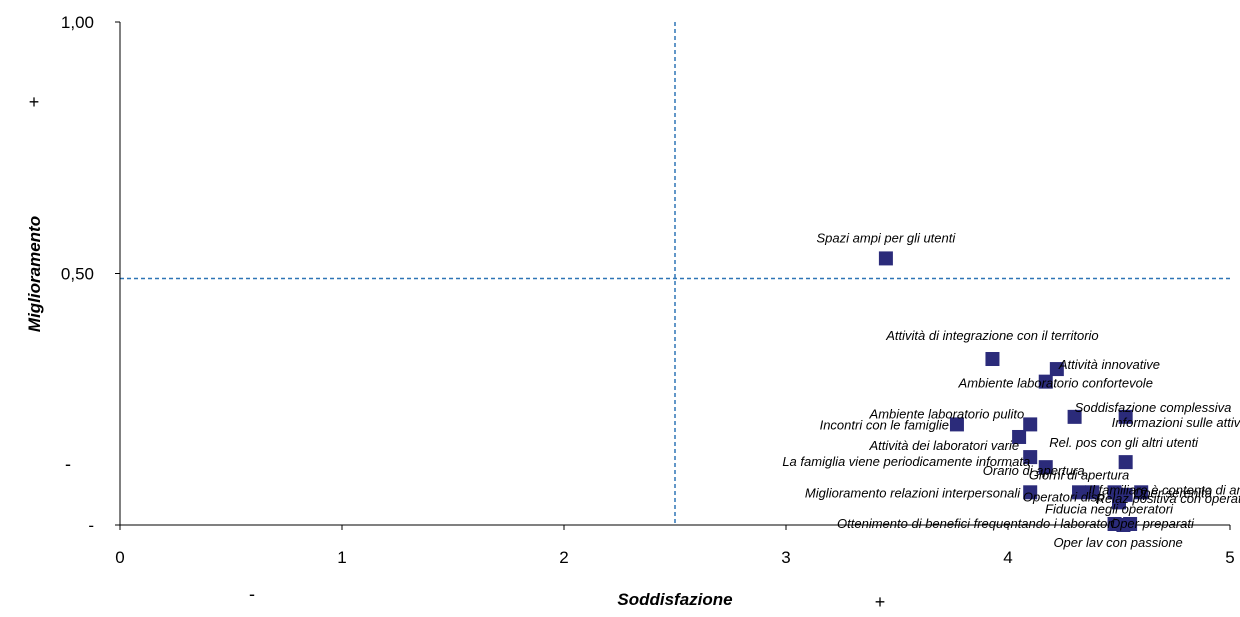  Describe the element at coordinates (880, 602) in the screenshot. I see `x-axis-plus-mark: +` at that location.